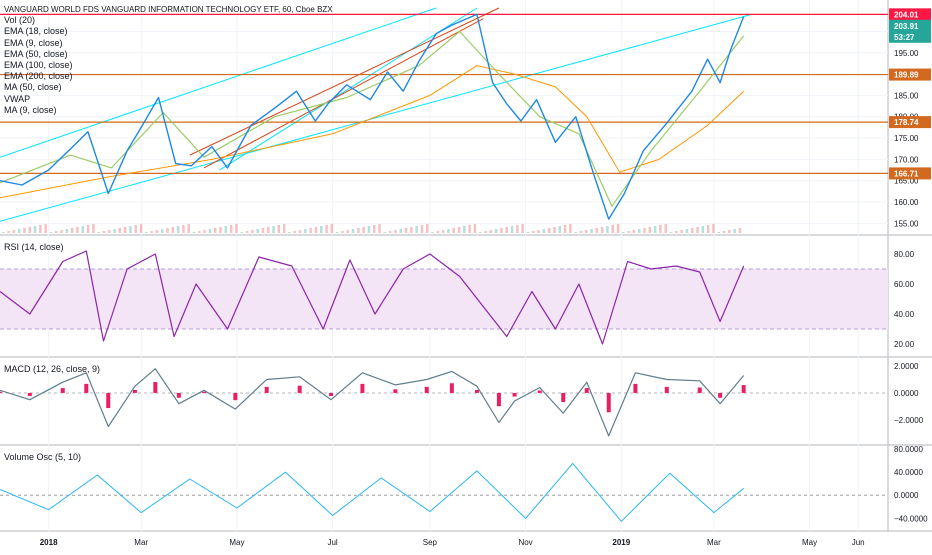 This screenshot has height=555, width=932. What do you see at coordinates (168, 99) in the screenshot?
I see `indicator-label: VWAP` at bounding box center [168, 99].